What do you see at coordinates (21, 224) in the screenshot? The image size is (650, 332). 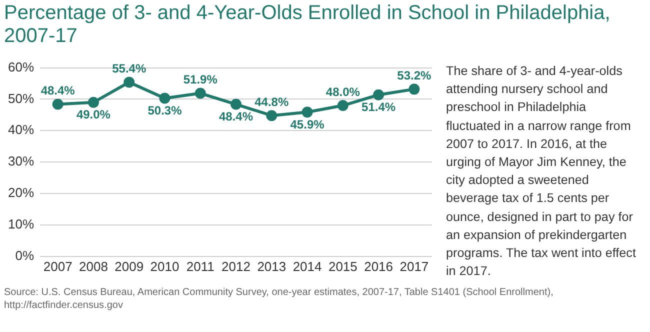 I see `y-tick-label: 10%` at bounding box center [21, 224].